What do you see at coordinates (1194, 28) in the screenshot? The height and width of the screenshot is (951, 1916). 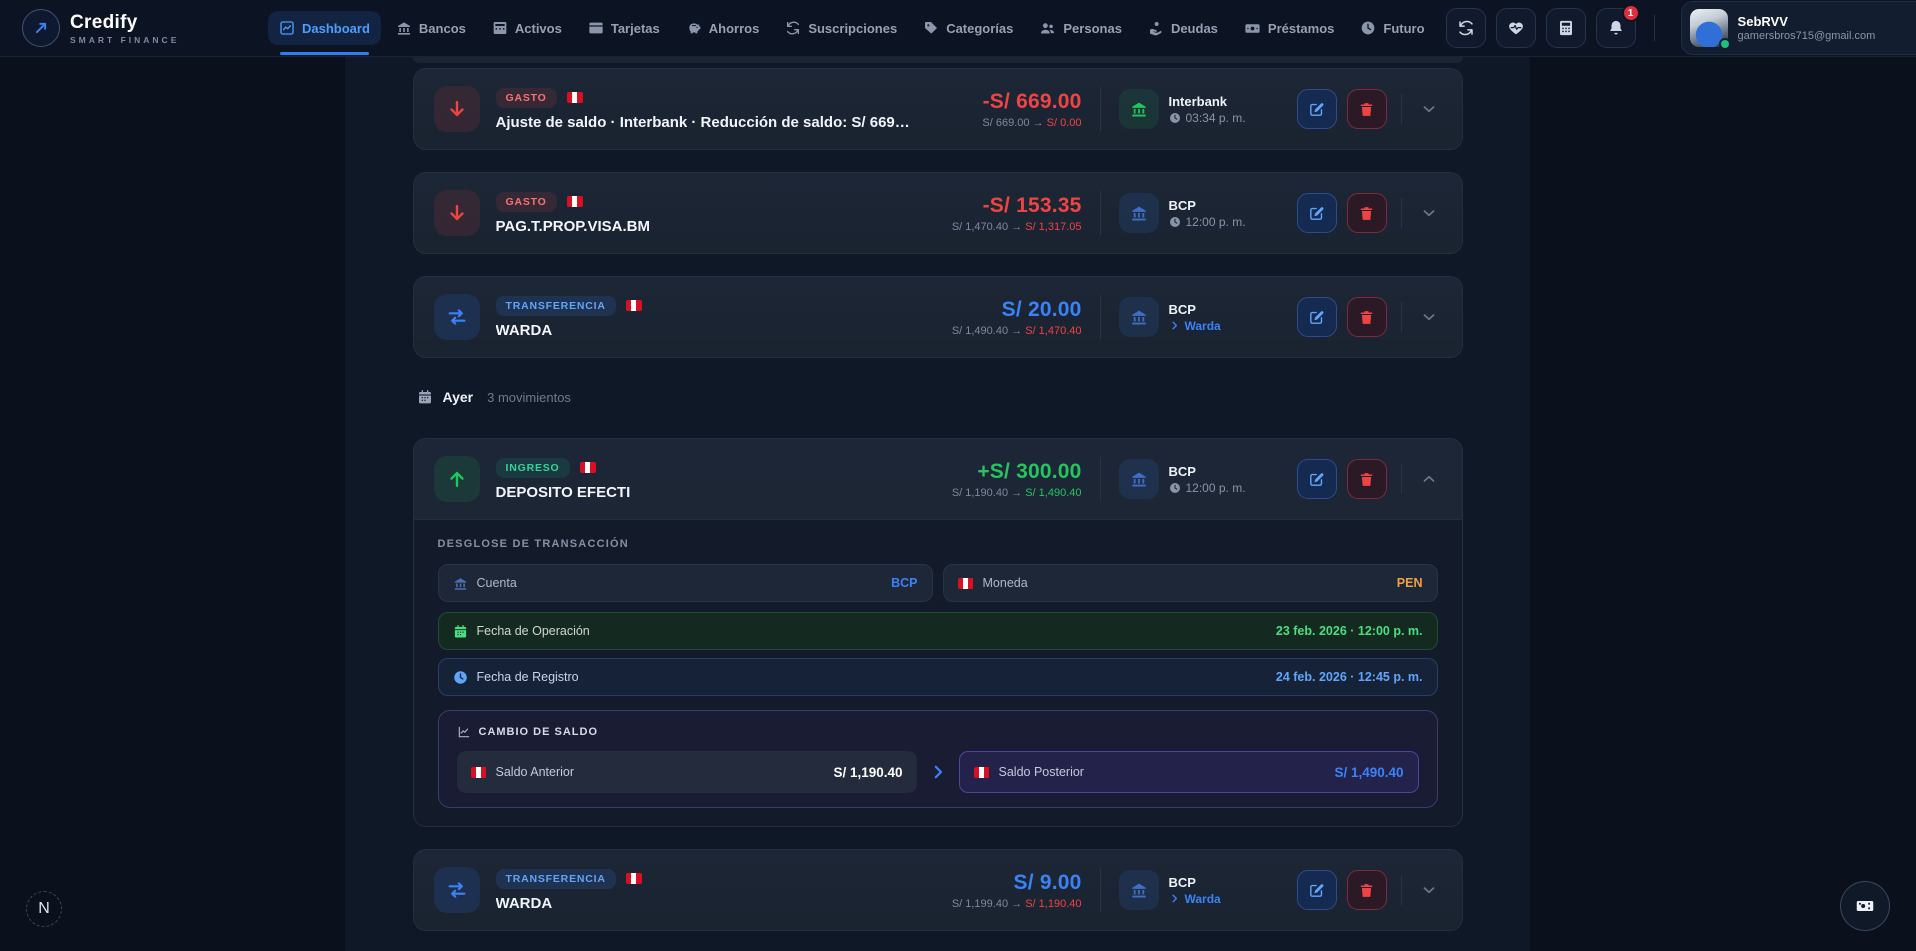 I see `nav-label: Deudas` at bounding box center [1194, 28].